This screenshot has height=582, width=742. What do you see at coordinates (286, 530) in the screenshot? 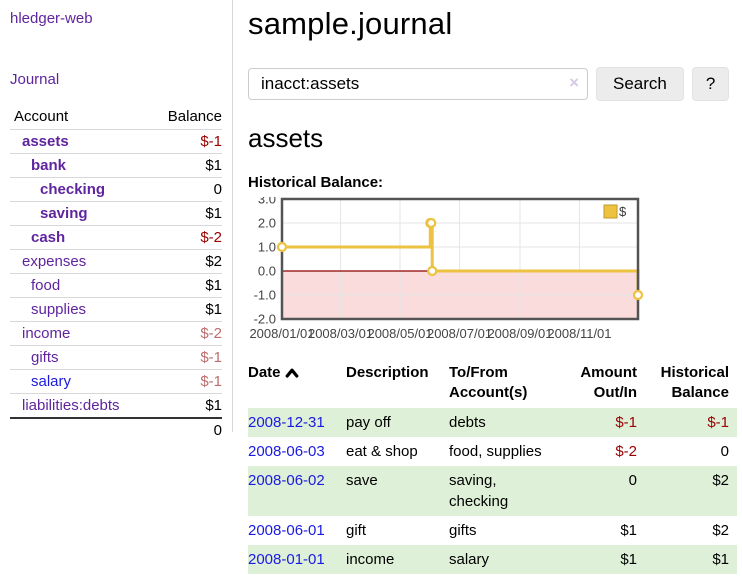
I see `transaction-date-link: 2008-06-01` at bounding box center [286, 530].